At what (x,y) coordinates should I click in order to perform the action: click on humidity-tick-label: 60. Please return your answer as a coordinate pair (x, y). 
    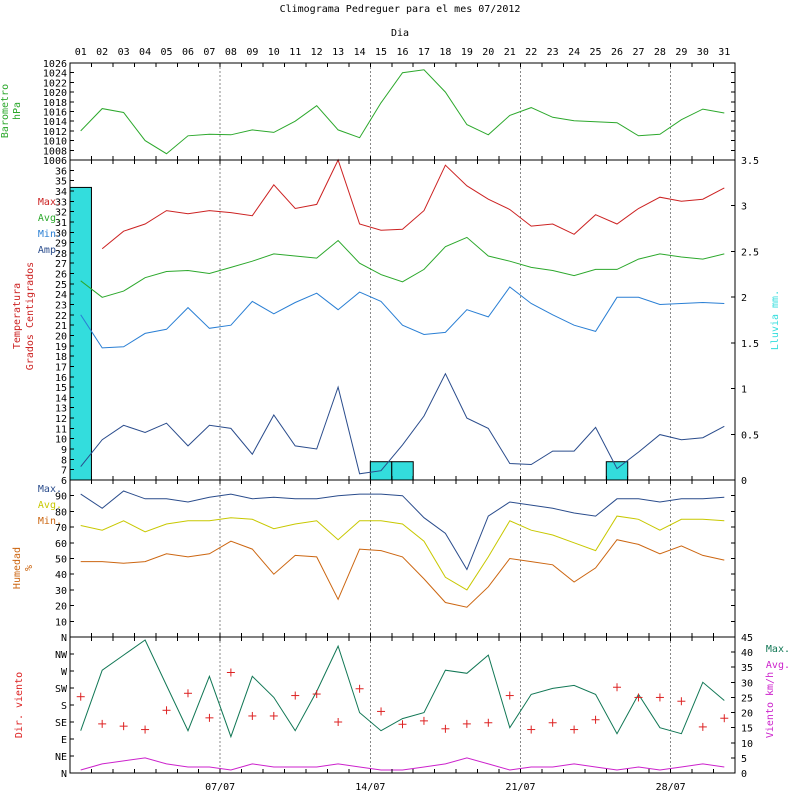
    Looking at the image, I should click on (61, 544).